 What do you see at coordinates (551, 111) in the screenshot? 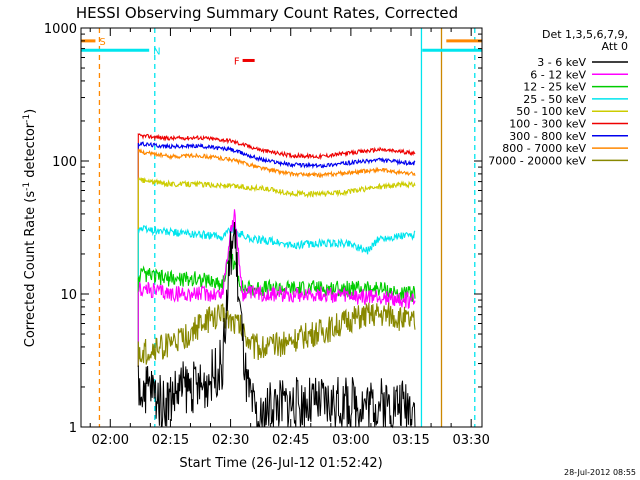
I see `legend-entry-label: 50 - 100 keV` at bounding box center [551, 111].